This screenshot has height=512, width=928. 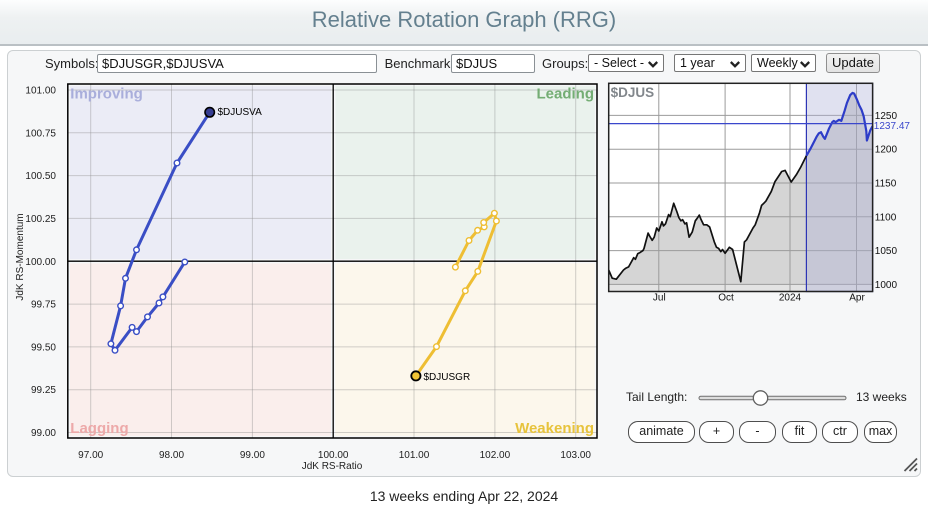 What do you see at coordinates (20, 256) in the screenshot?
I see `svg-text: JdK RS-Momentum` at bounding box center [20, 256].